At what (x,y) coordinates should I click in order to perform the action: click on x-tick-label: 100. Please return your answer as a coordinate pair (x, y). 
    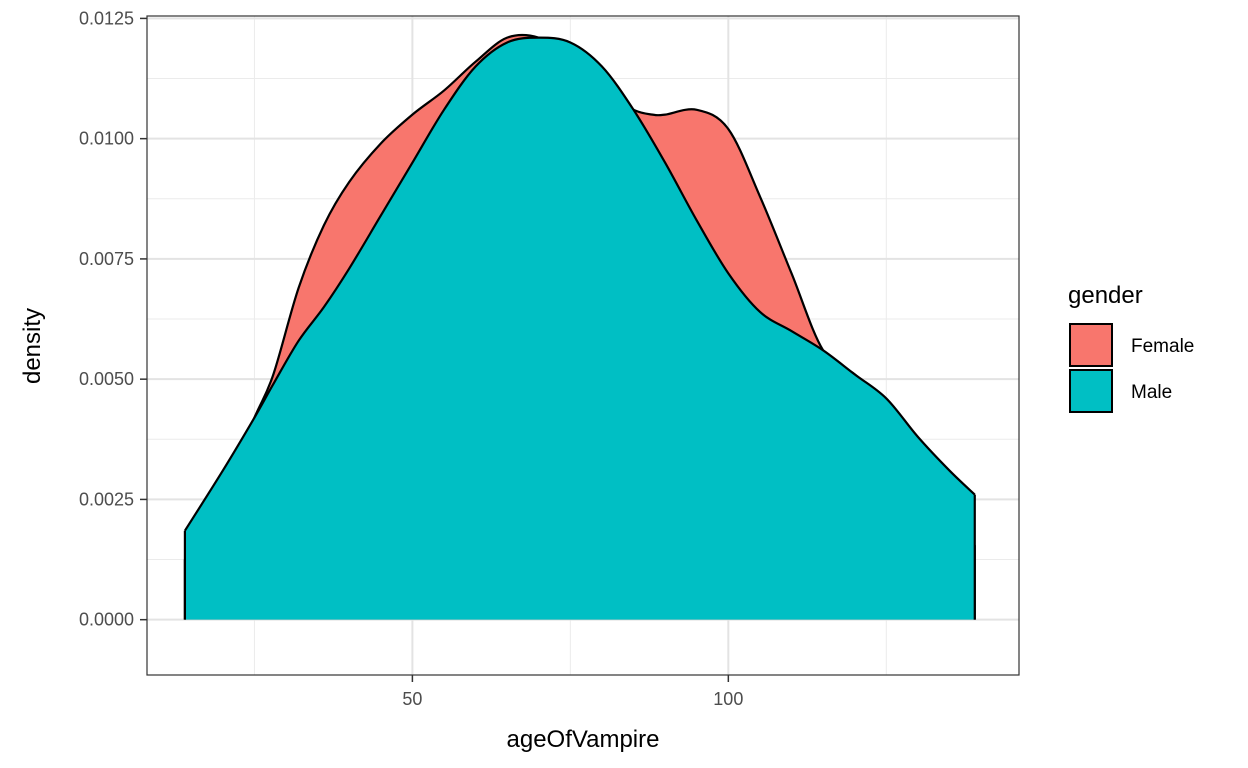
    Looking at the image, I should click on (728, 699).